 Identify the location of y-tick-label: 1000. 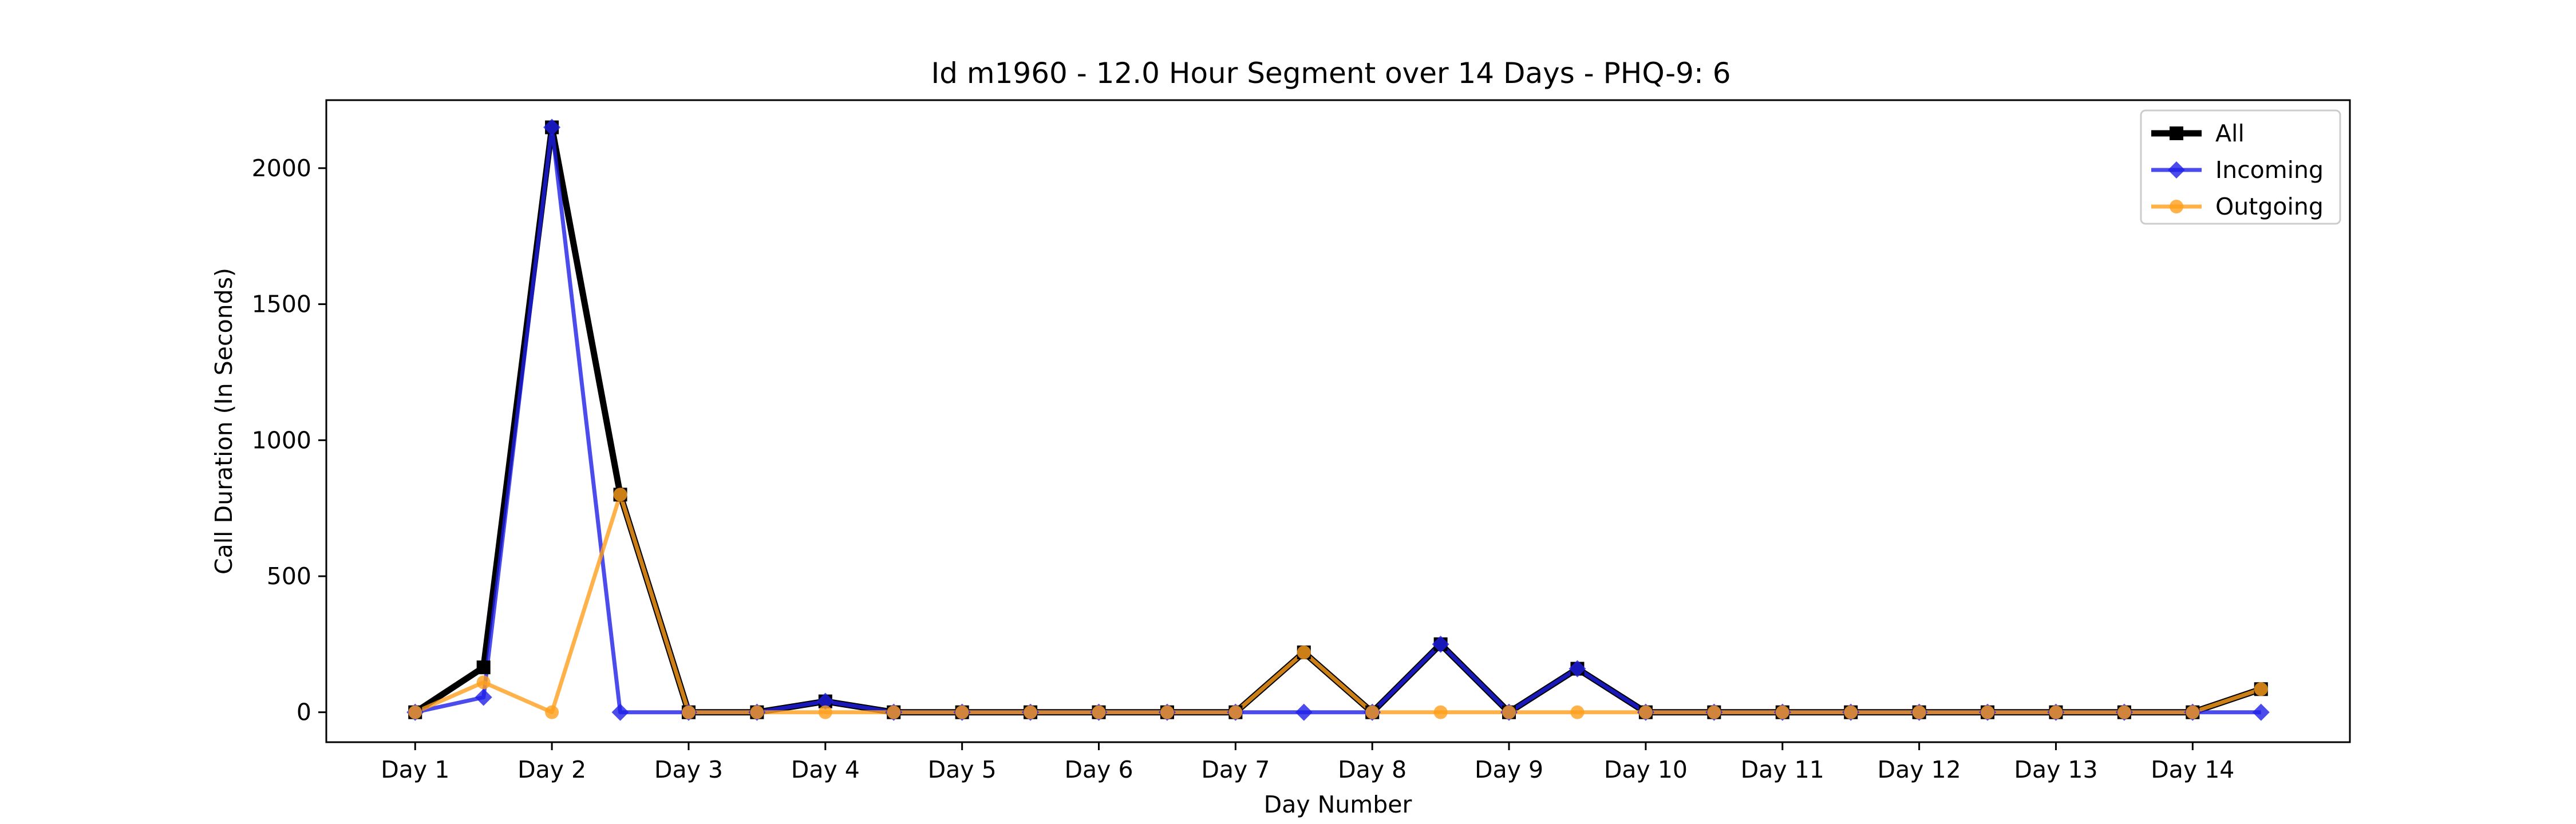
(281, 440).